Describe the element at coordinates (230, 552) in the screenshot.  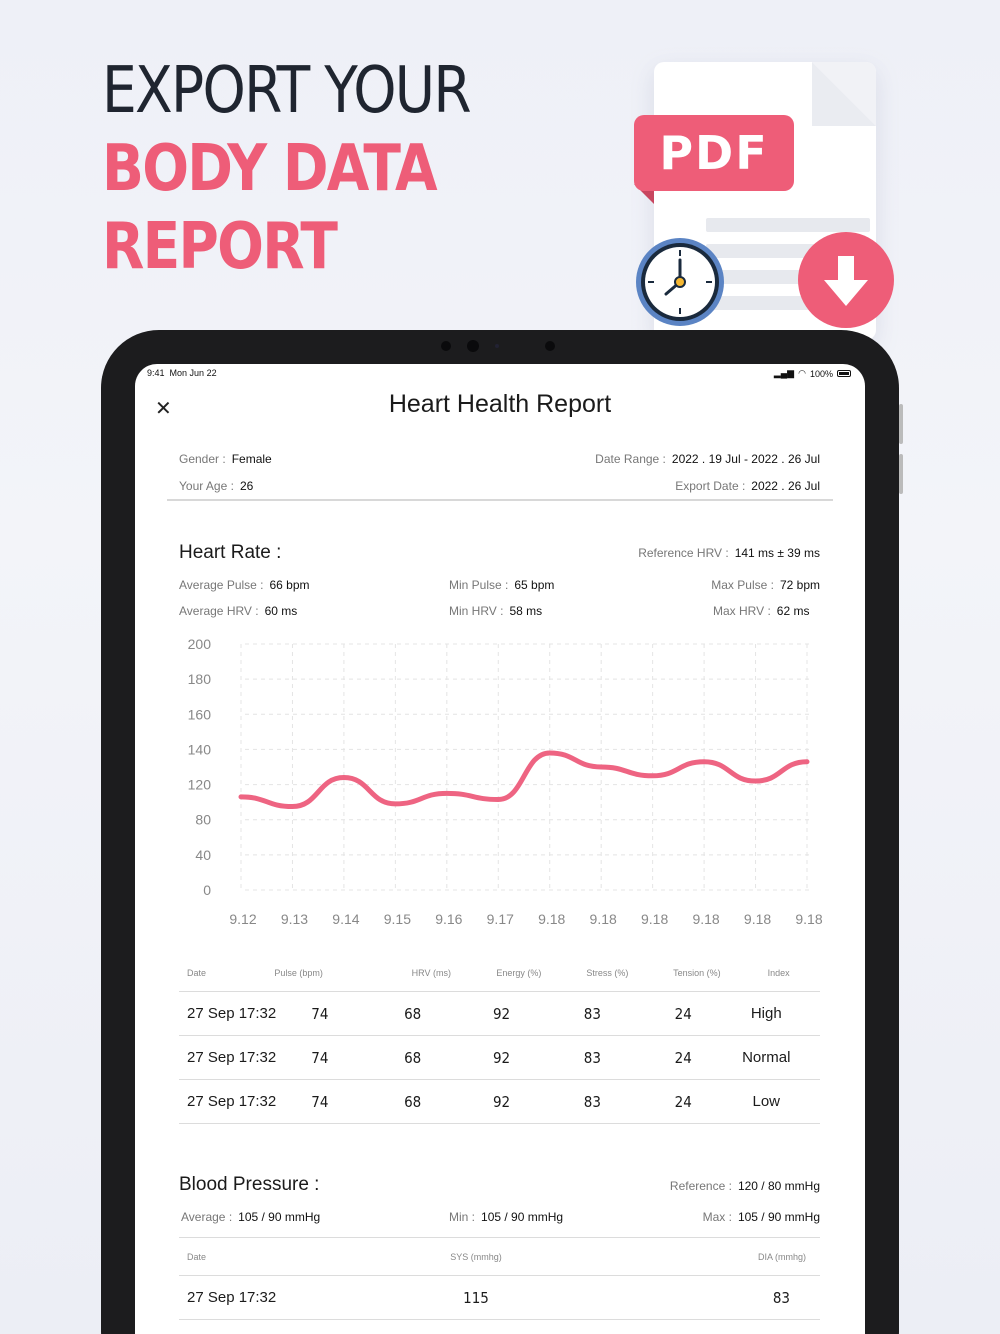
I see `heart-rate-title: Heart Rate :` at that location.